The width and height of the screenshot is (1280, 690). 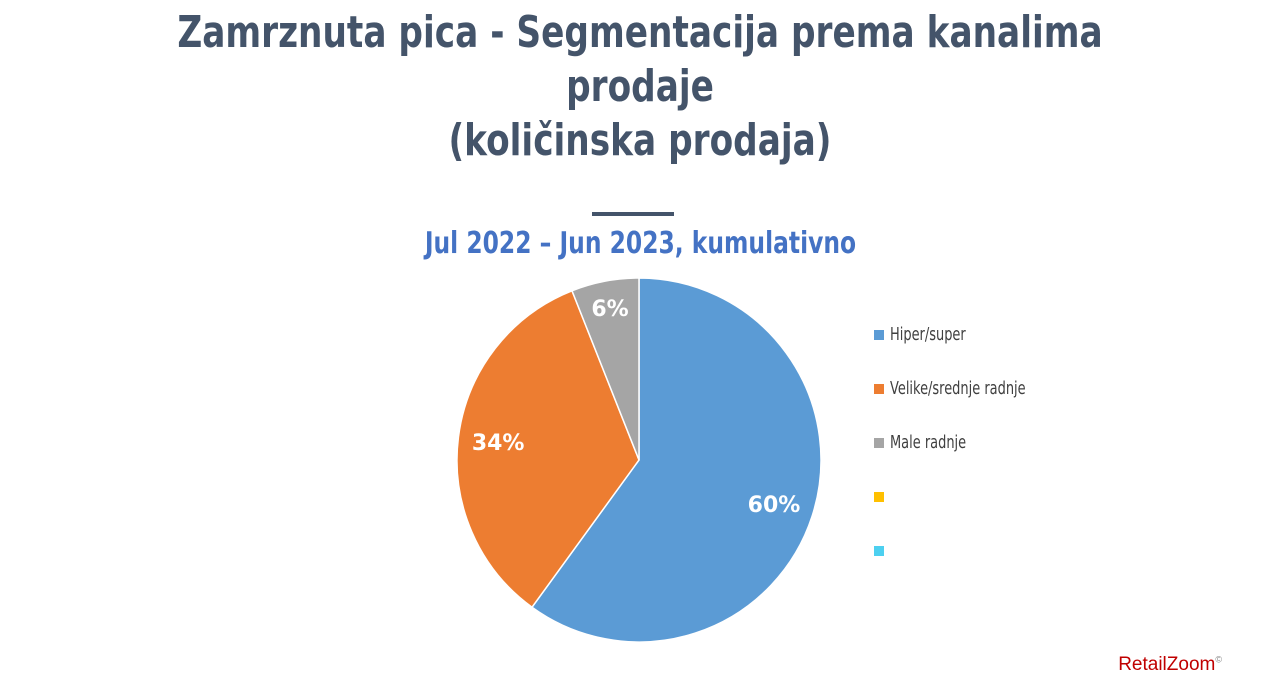 I want to click on chart-title-text: Jul 2022 – Jun 2023, kumulativno, so click(x=640, y=243).